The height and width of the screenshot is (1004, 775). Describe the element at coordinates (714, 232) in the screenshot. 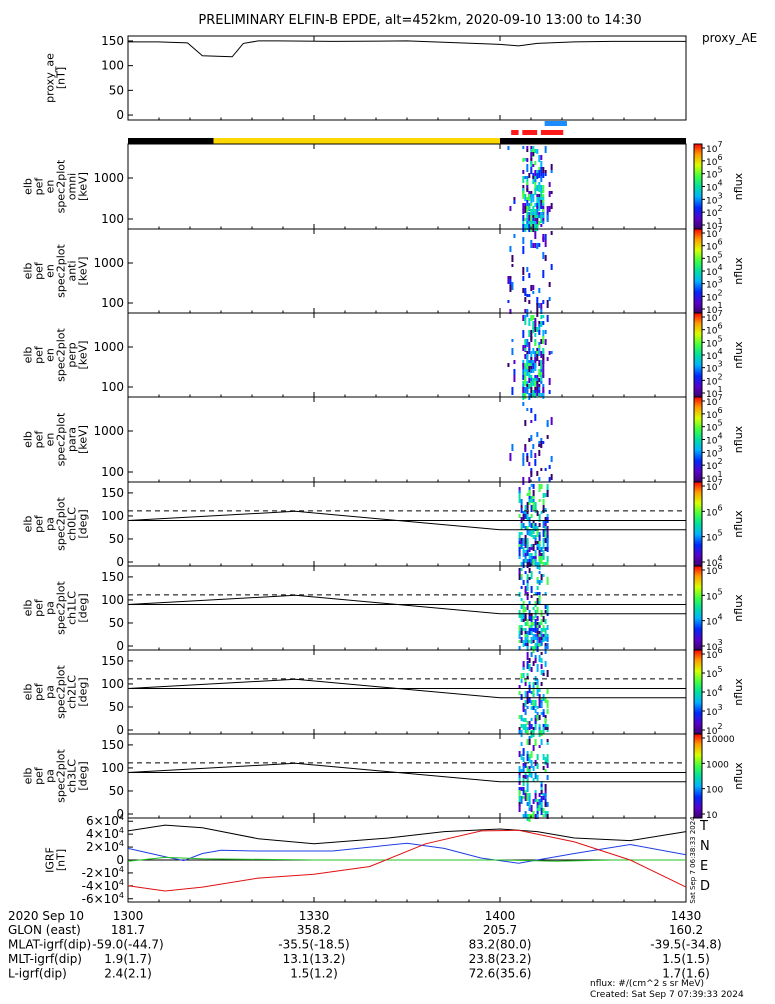

I see `colorbar-tick-label: 10⁷` at that location.